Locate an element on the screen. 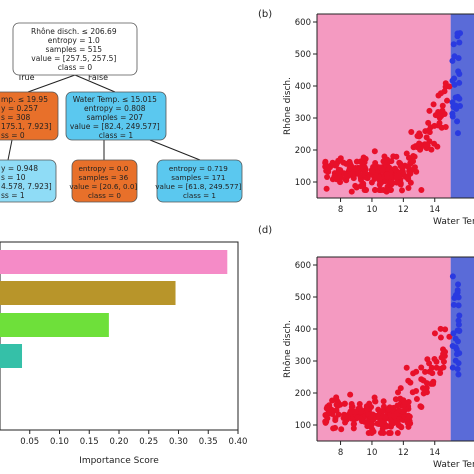 The width and height of the screenshot is (474, 474). scatter-points is located at coordinates (392, 354).